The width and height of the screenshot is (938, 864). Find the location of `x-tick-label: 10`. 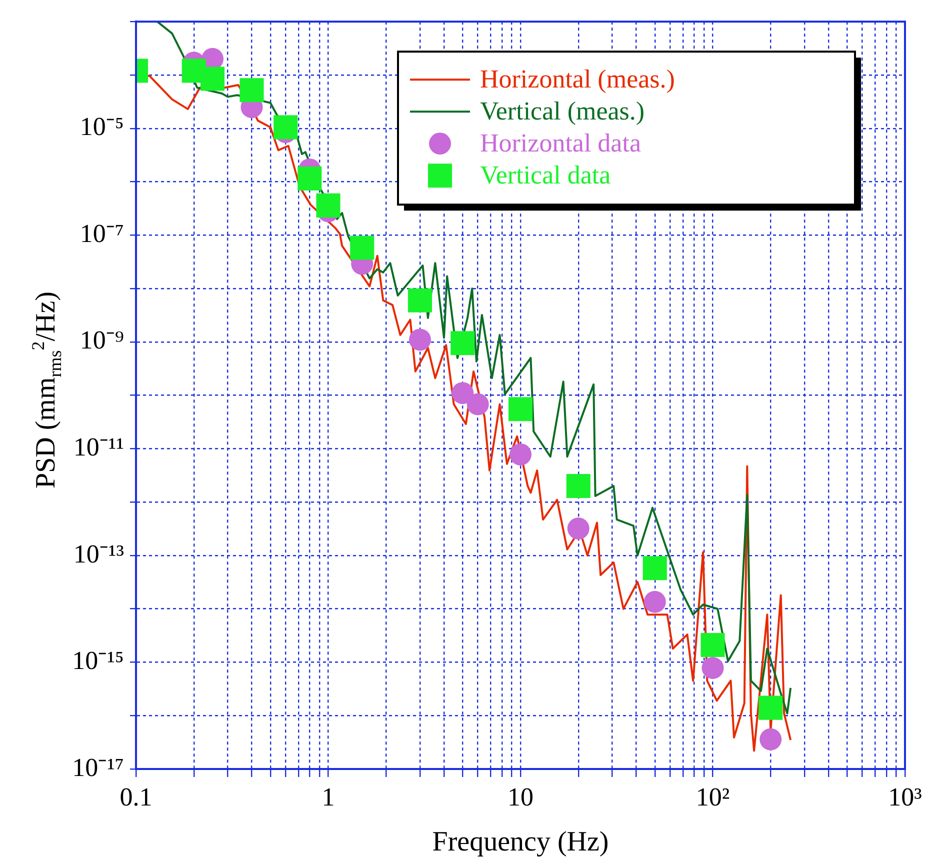

x-tick-label: 10 is located at coordinates (521, 797).